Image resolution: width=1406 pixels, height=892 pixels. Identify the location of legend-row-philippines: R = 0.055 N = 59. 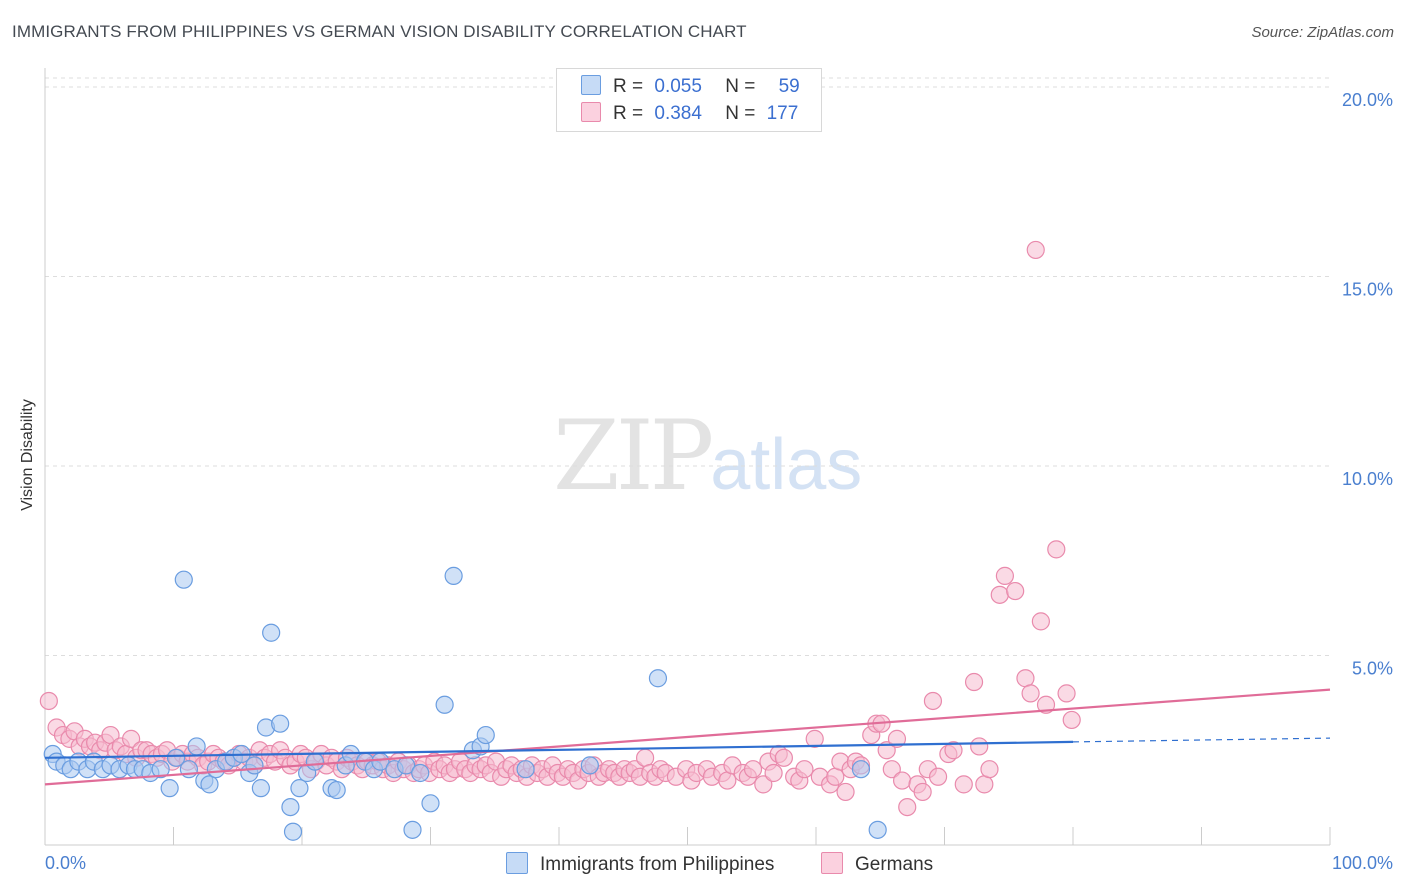
(690, 87).